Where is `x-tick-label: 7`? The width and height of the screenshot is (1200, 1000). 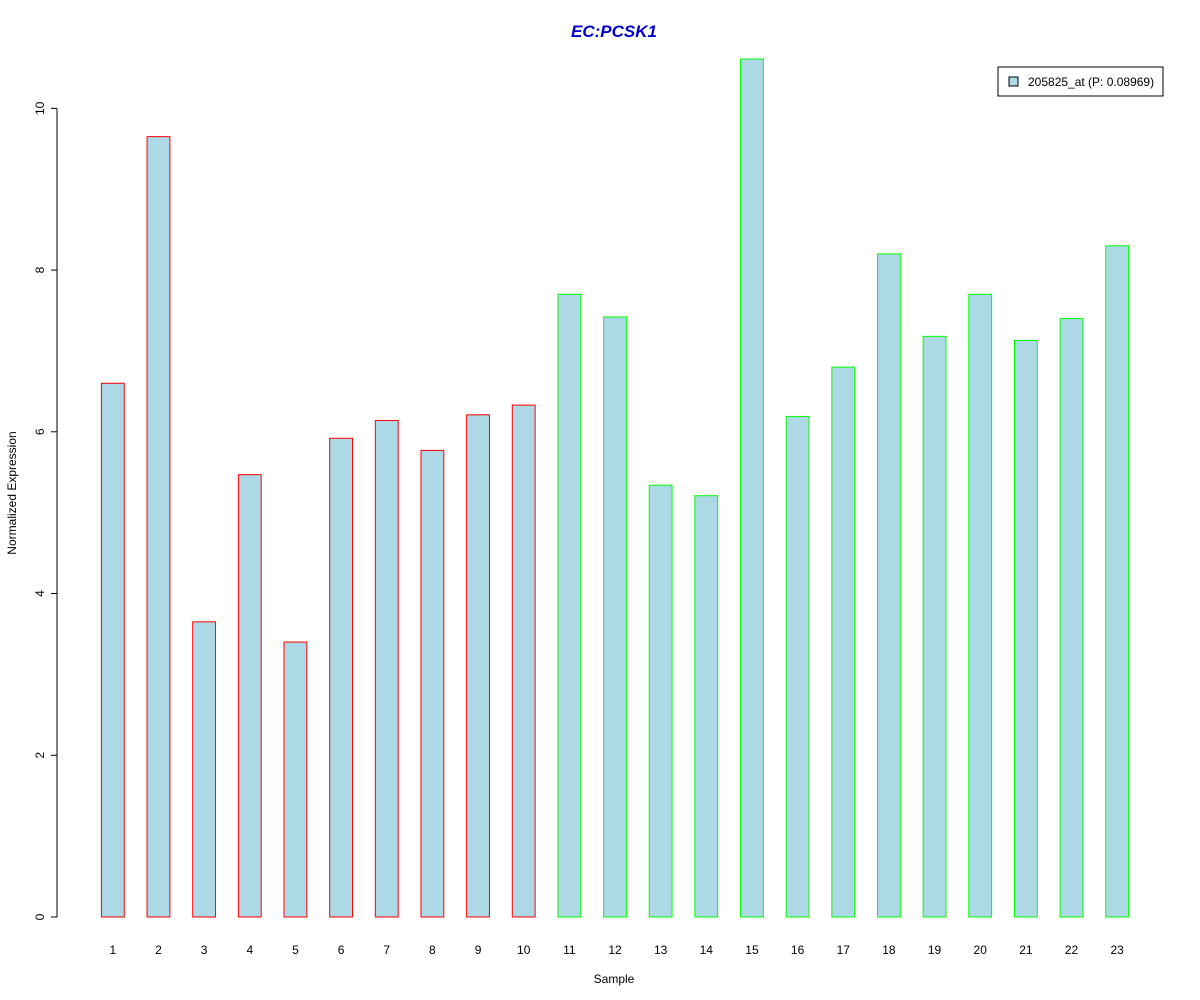
x-tick-label: 7 is located at coordinates (386, 950).